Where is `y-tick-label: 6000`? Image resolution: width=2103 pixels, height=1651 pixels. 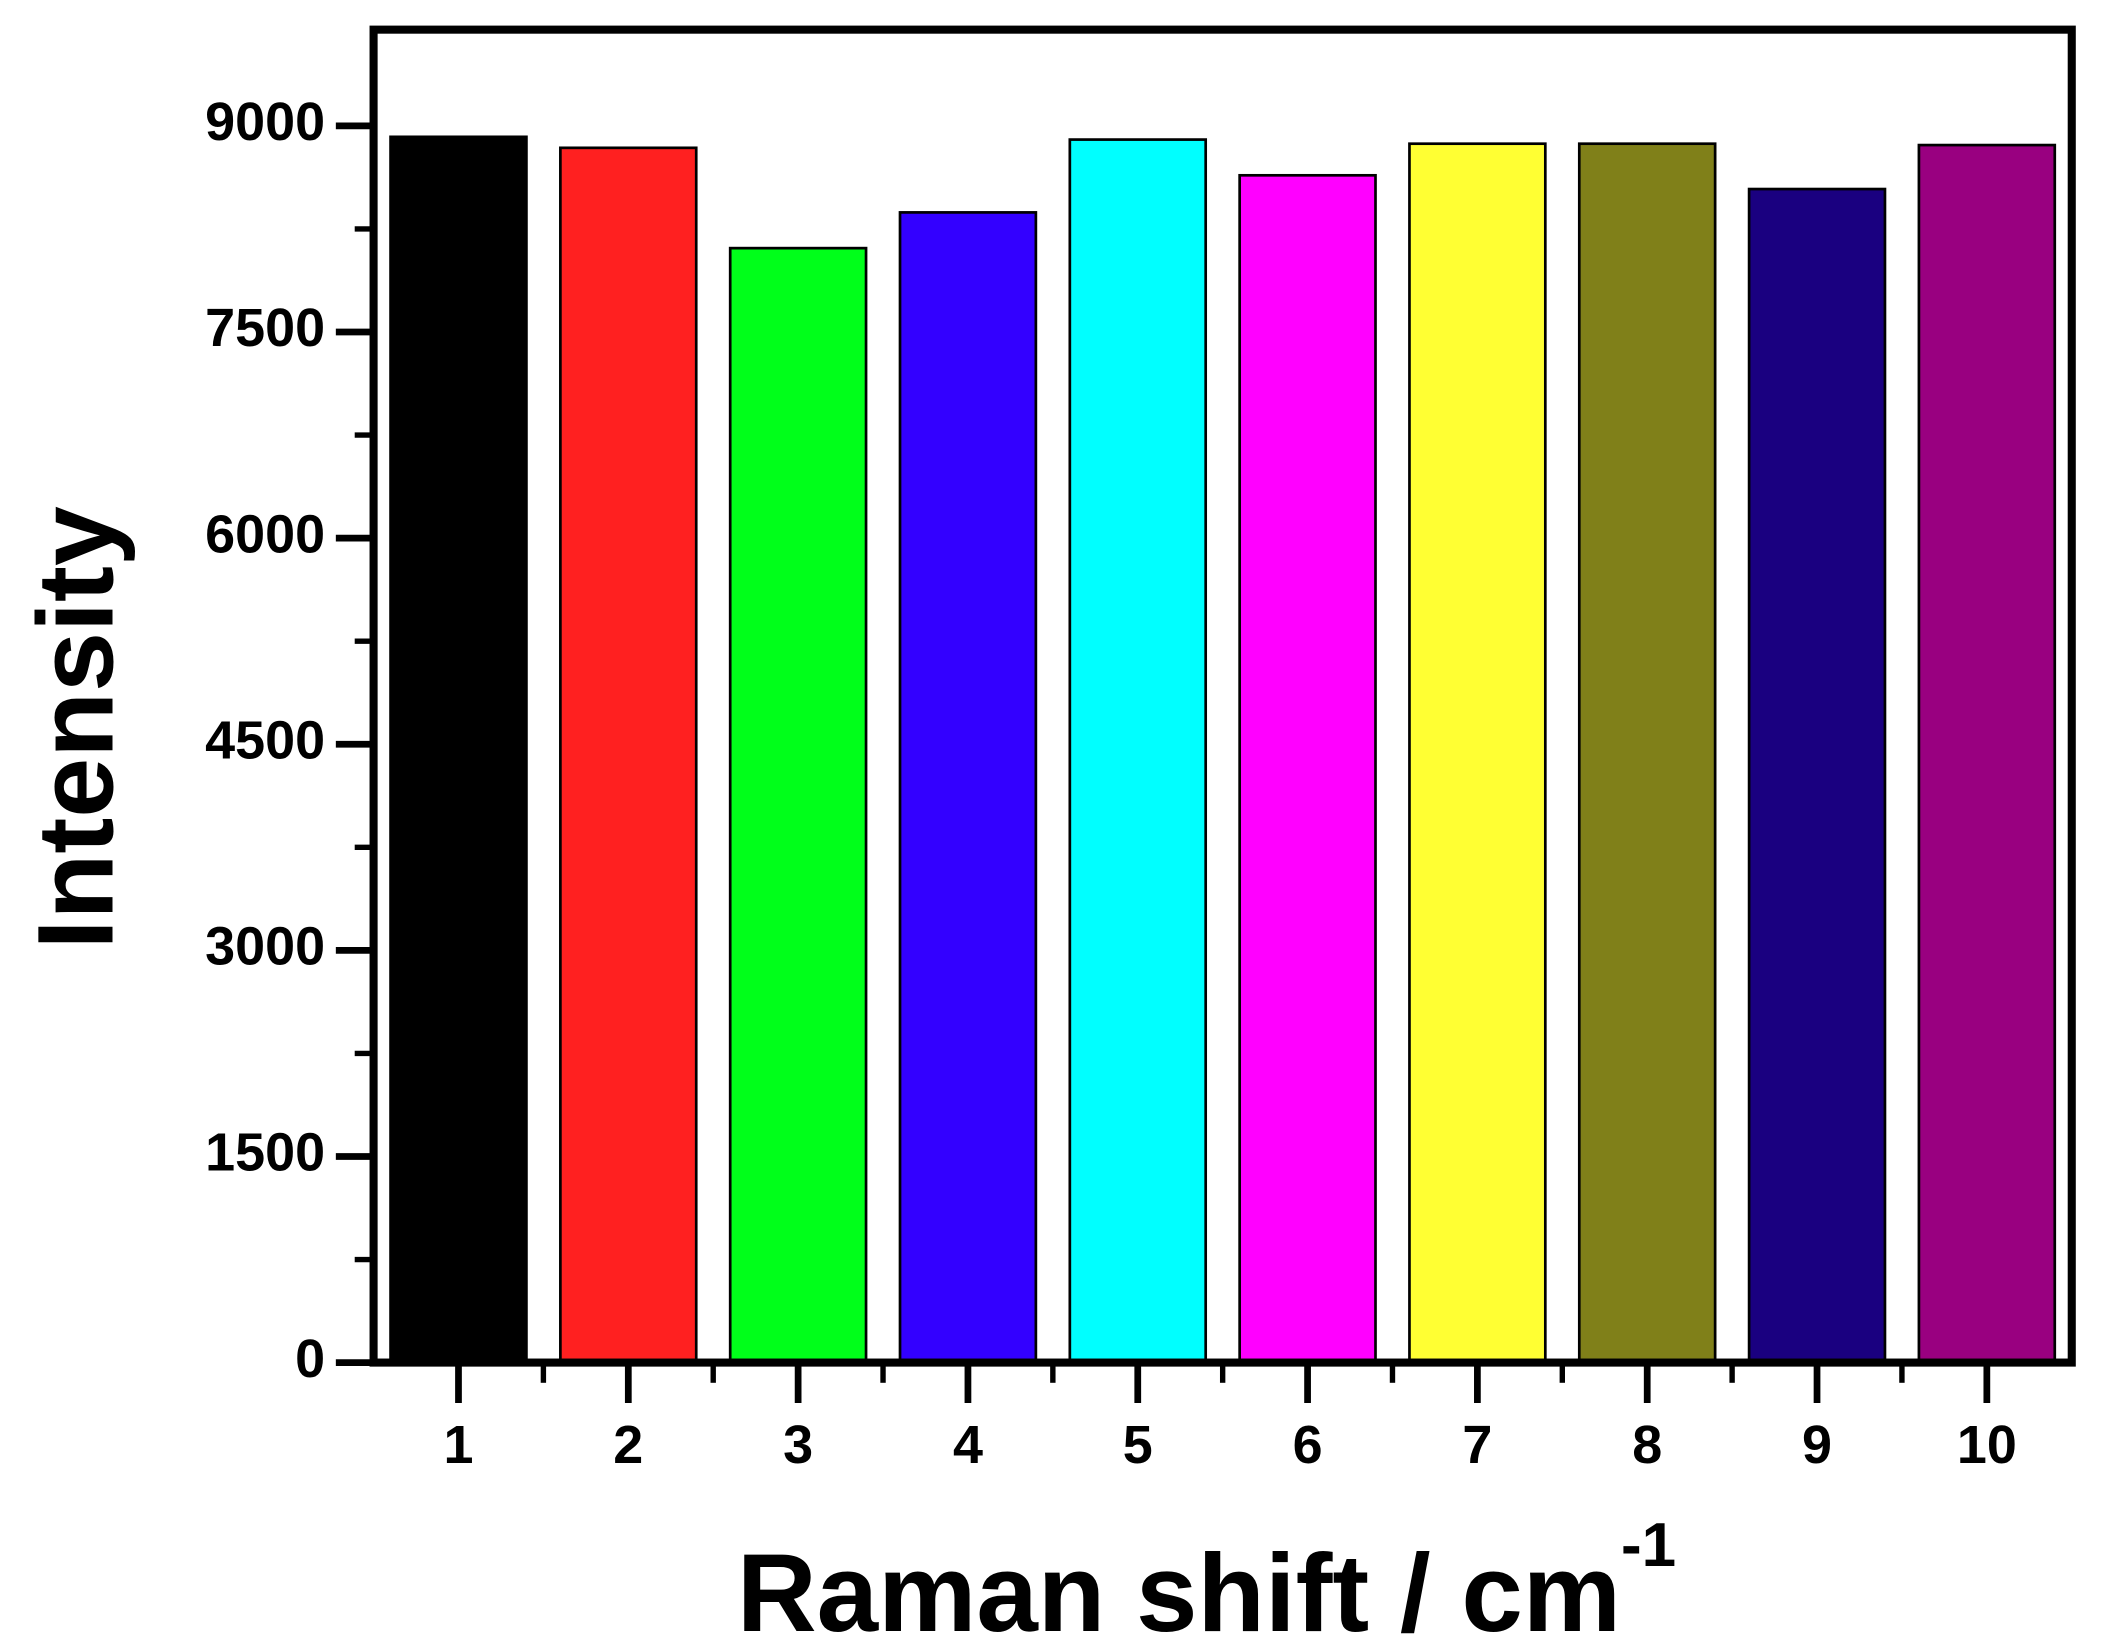
y-tick-label: 6000 is located at coordinates (265, 534).